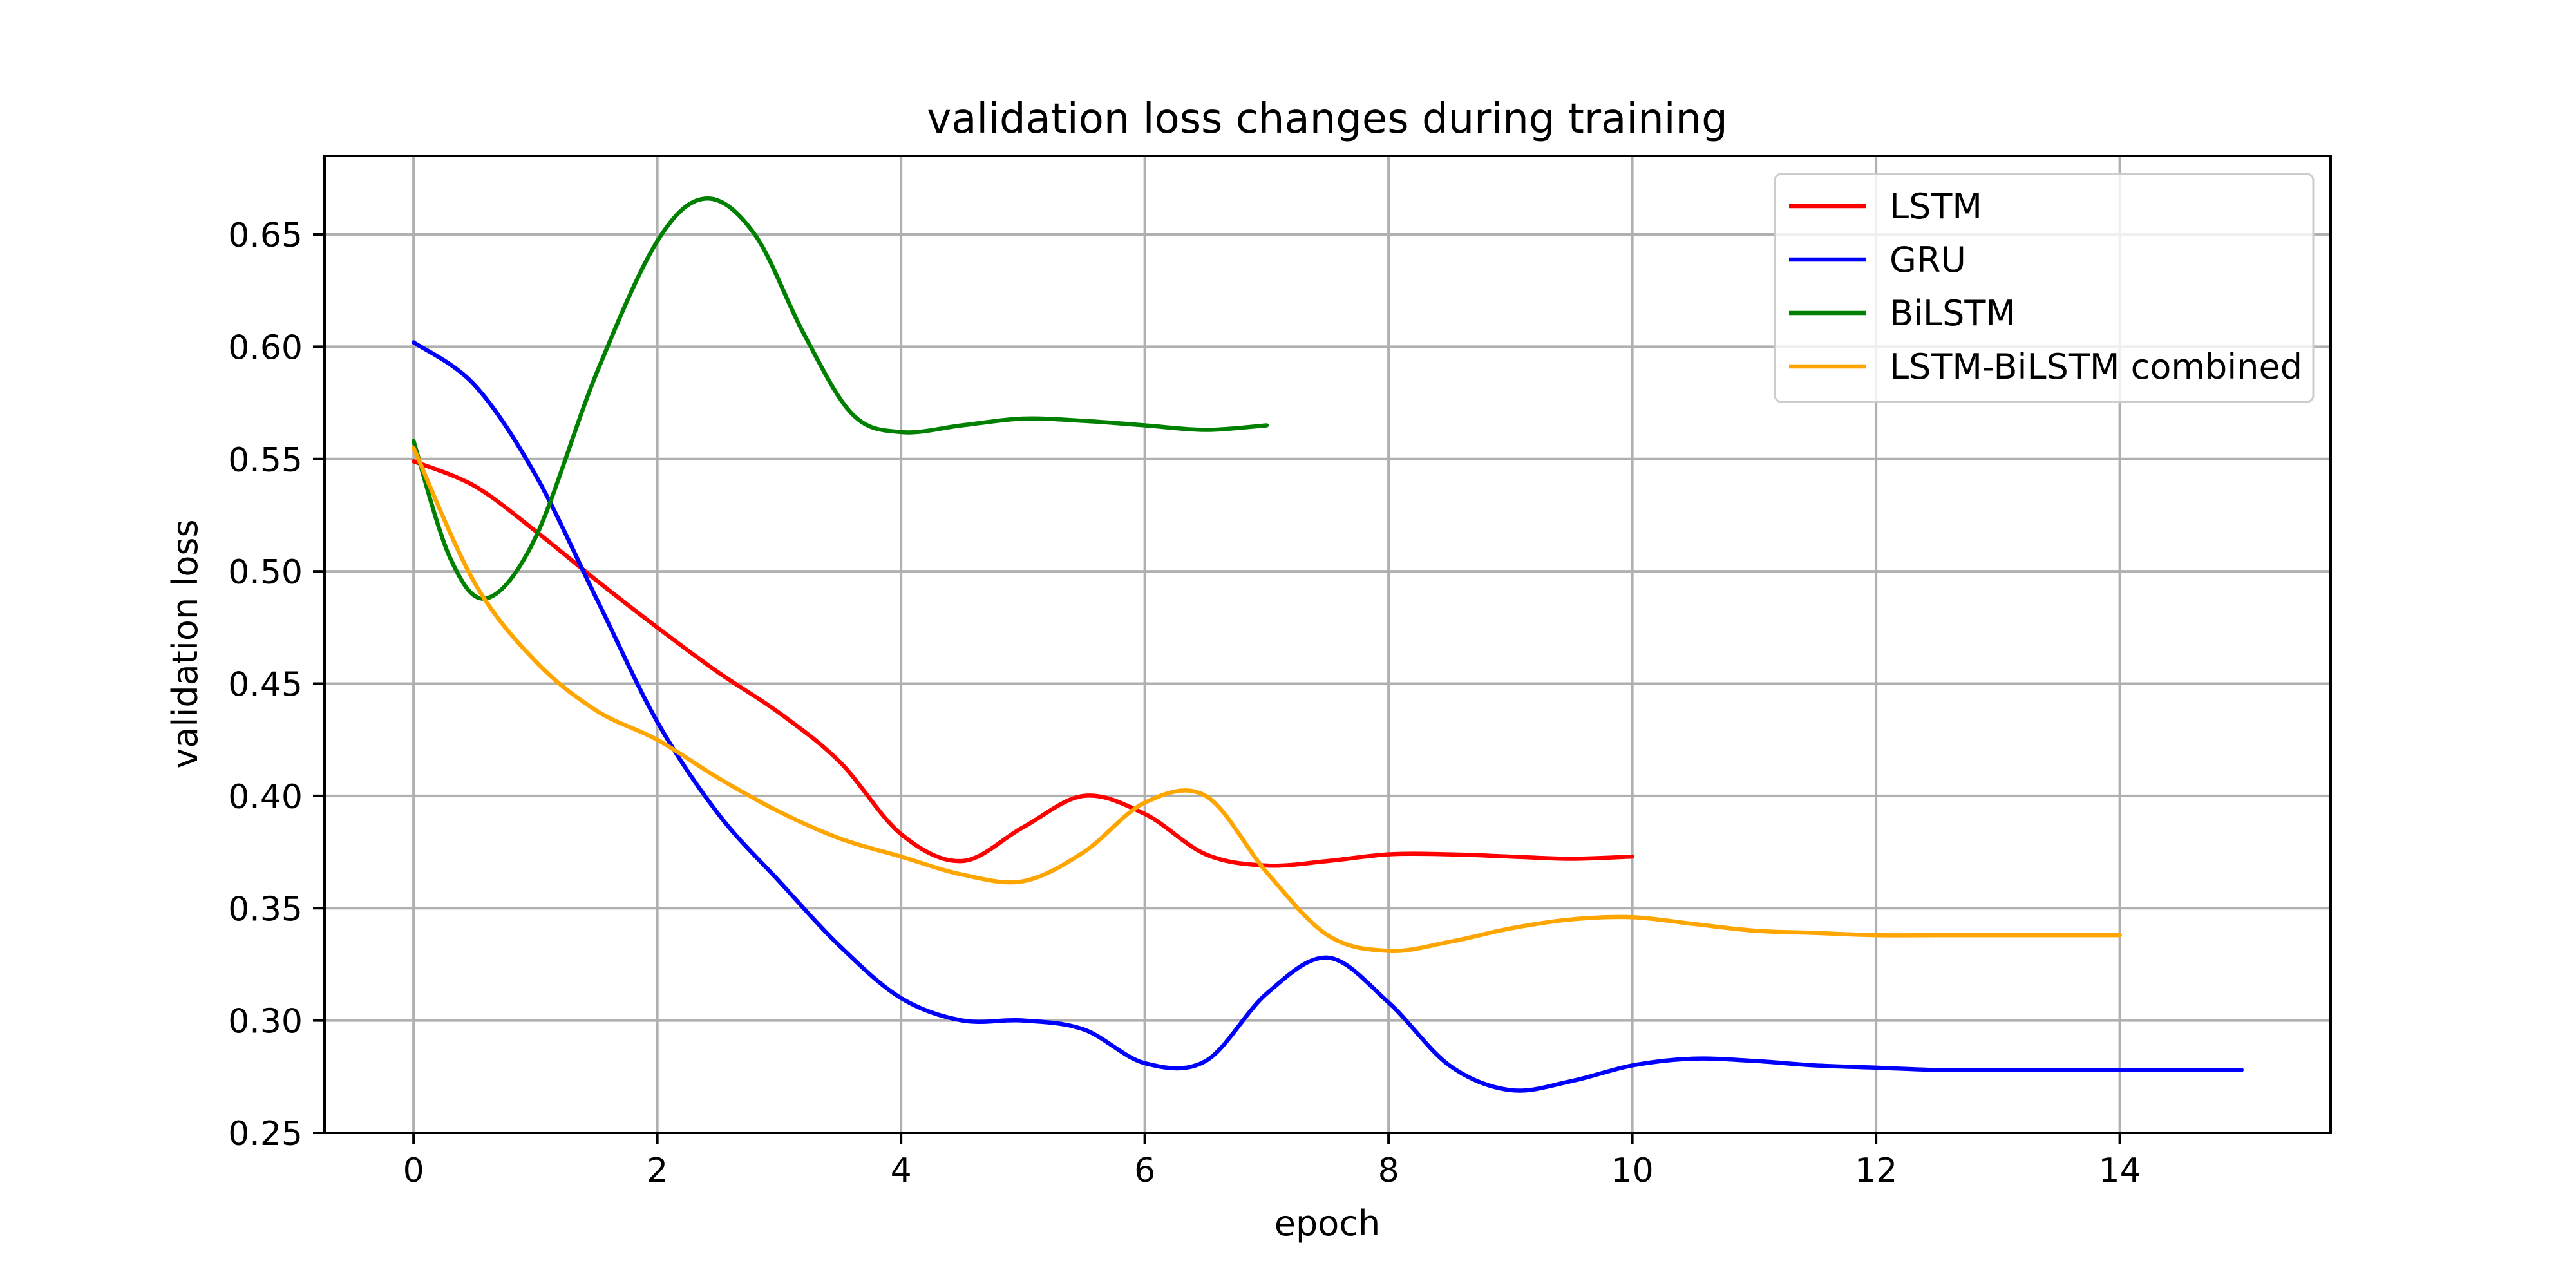  I want to click on series-line-bilstm, so click(840, 399).